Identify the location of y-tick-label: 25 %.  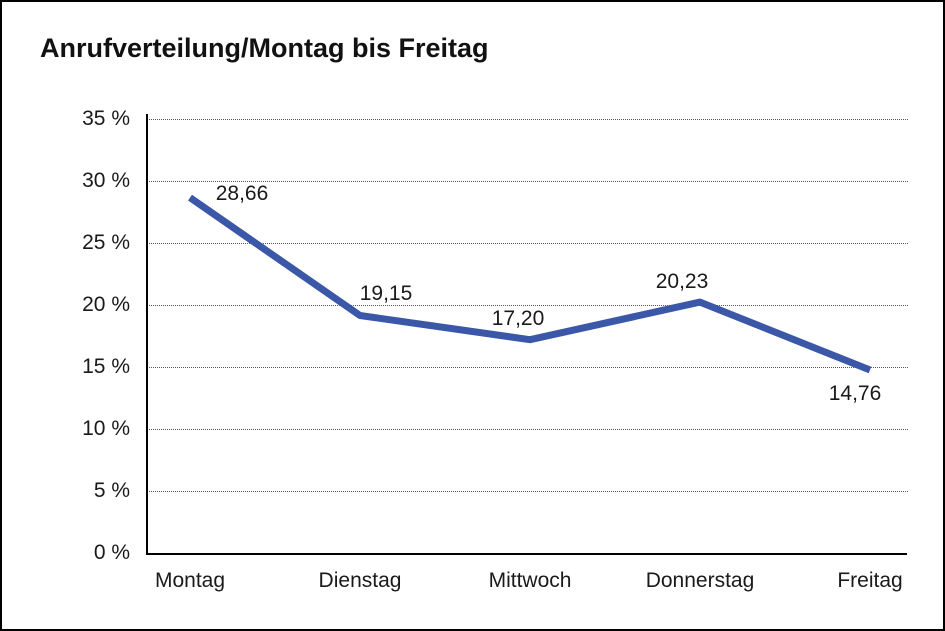
(106, 242).